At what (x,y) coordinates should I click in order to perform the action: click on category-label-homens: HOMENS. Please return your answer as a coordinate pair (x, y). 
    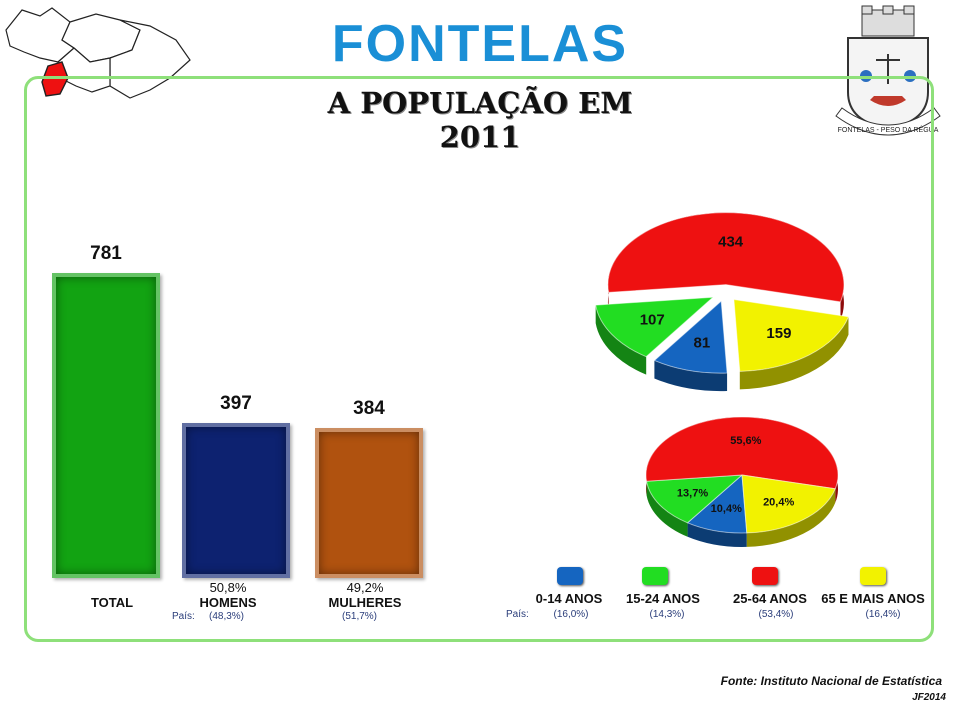
    Looking at the image, I should click on (228, 602).